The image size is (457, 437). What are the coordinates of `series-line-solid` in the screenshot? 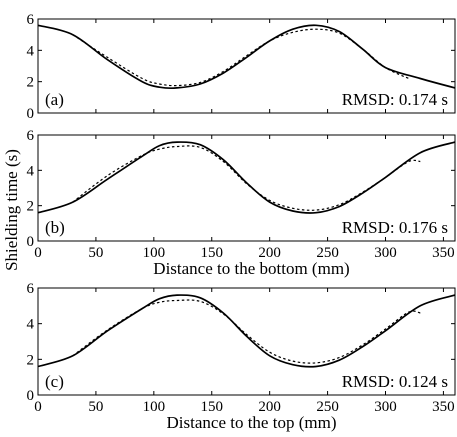 It's located at (246, 57).